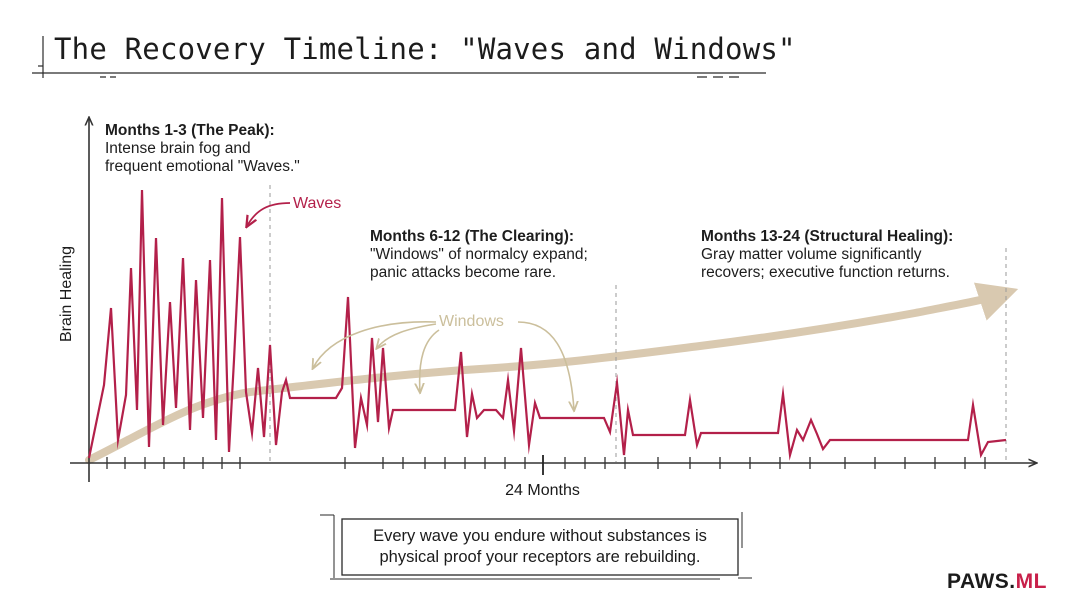 This screenshot has height=608, width=1080. I want to click on annotation-heading: Months 13-24 (Structural Healing):, so click(827, 236).